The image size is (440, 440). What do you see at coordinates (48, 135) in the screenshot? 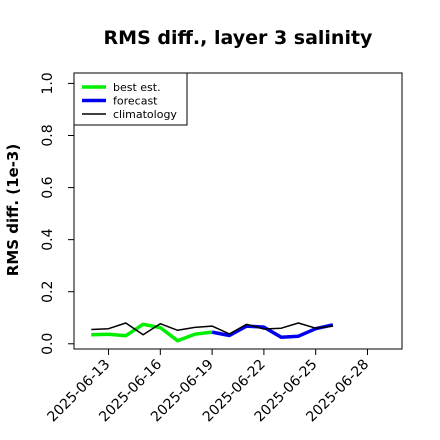
I see `y-tick-label: 0.8` at bounding box center [48, 135].